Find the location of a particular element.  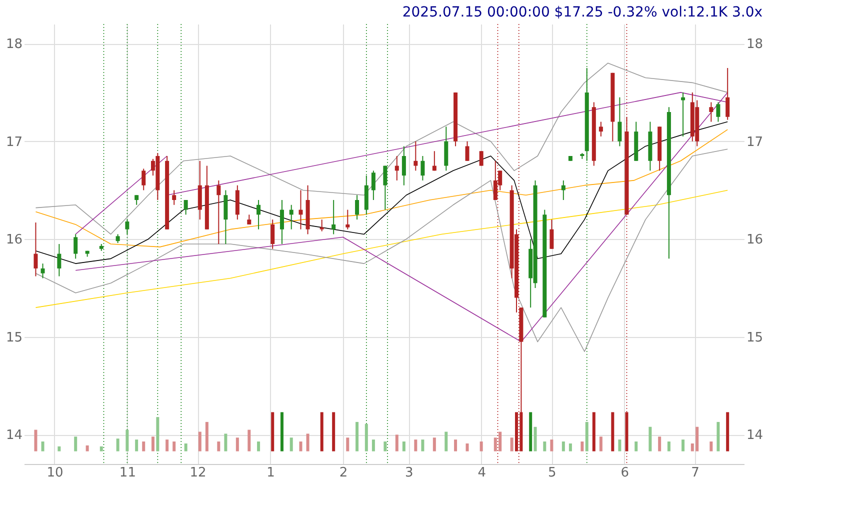

x-tick-label: 7 is located at coordinates (695, 473).